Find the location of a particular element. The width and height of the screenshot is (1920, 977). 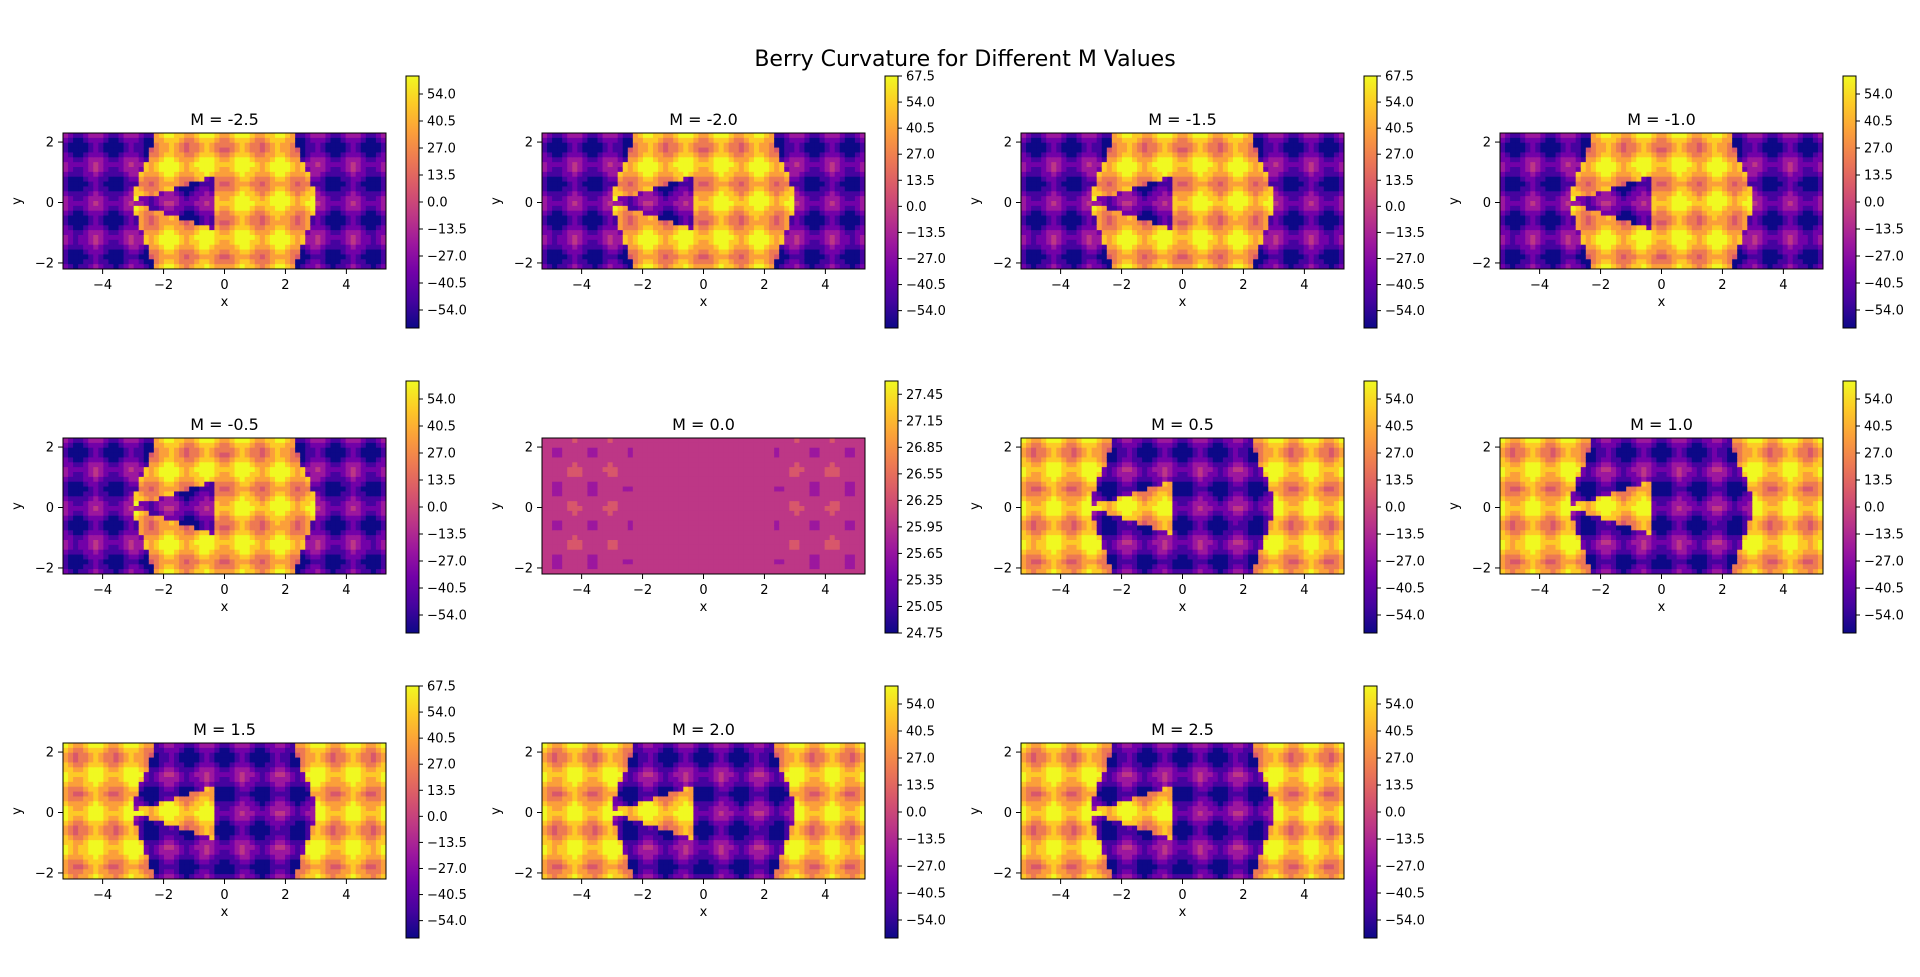

figure-title: Berry Curvature for Different M Values is located at coordinates (964, 59).